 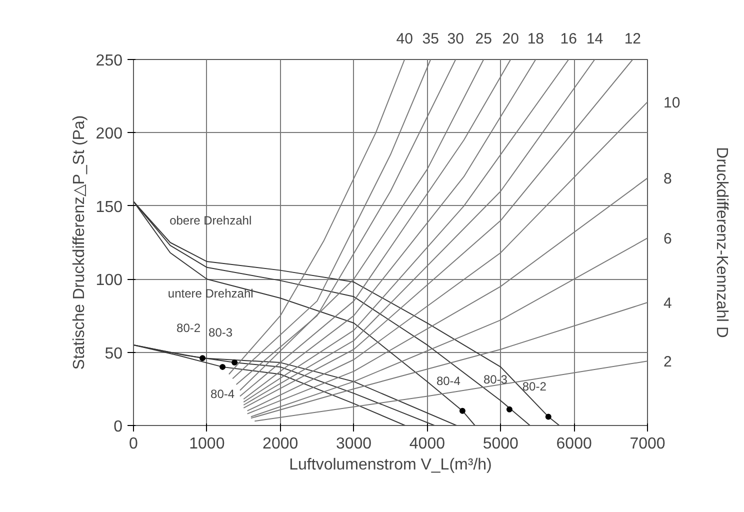 I want to click on y-tick-label: 100, so click(x=109, y=281).